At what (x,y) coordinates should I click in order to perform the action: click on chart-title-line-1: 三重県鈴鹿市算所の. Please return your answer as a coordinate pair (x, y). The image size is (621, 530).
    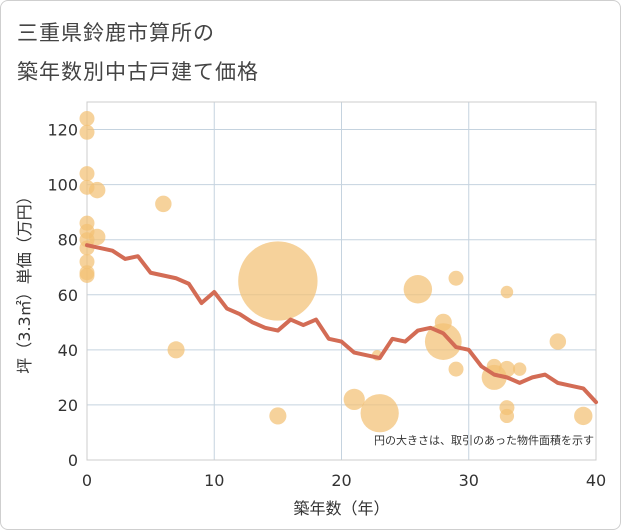
    Looking at the image, I should click on (116, 33).